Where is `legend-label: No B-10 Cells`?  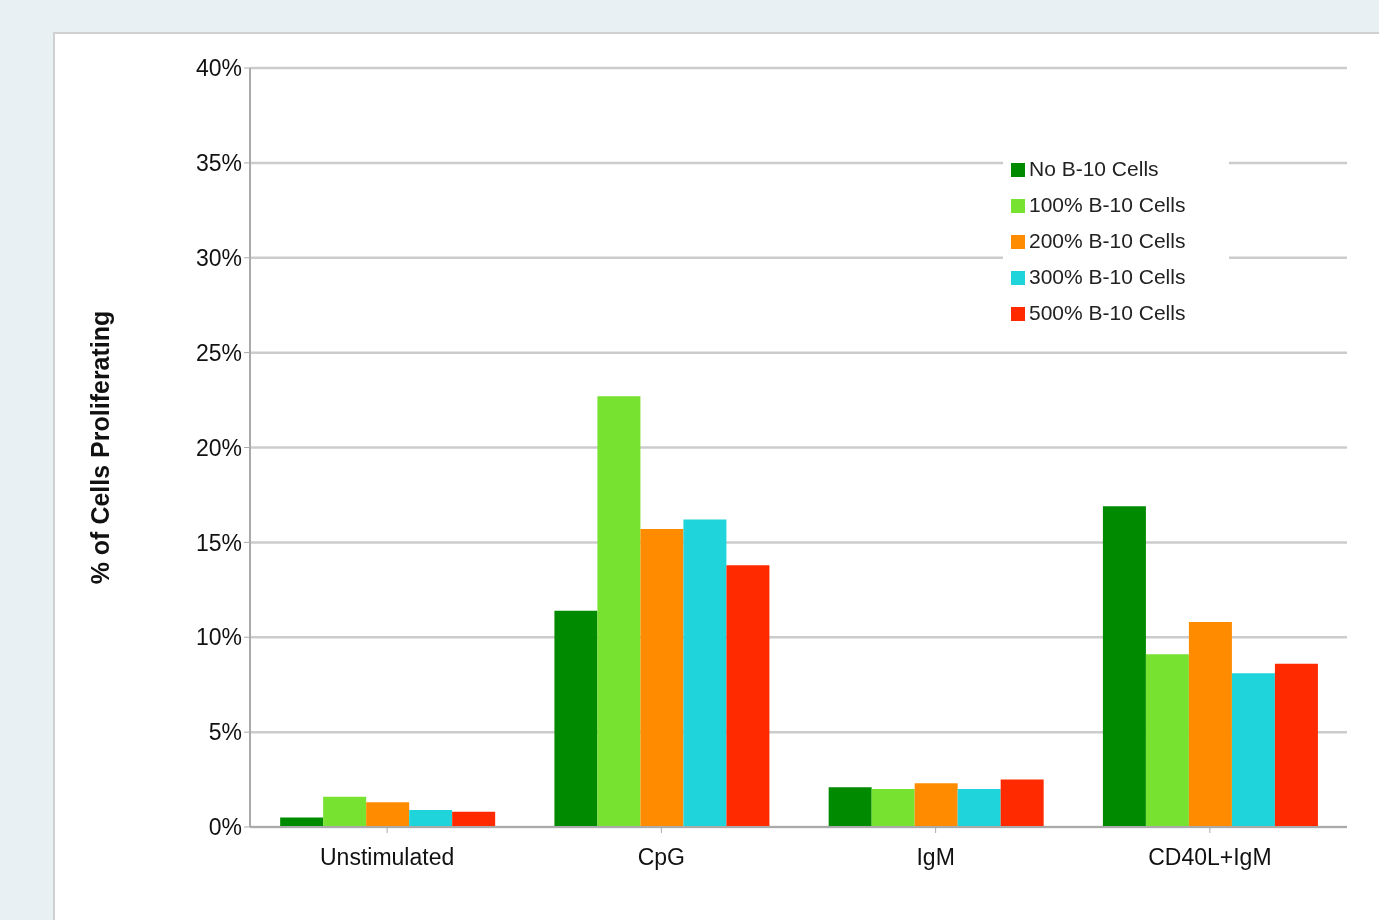 legend-label: No B-10 Cells is located at coordinates (1094, 168).